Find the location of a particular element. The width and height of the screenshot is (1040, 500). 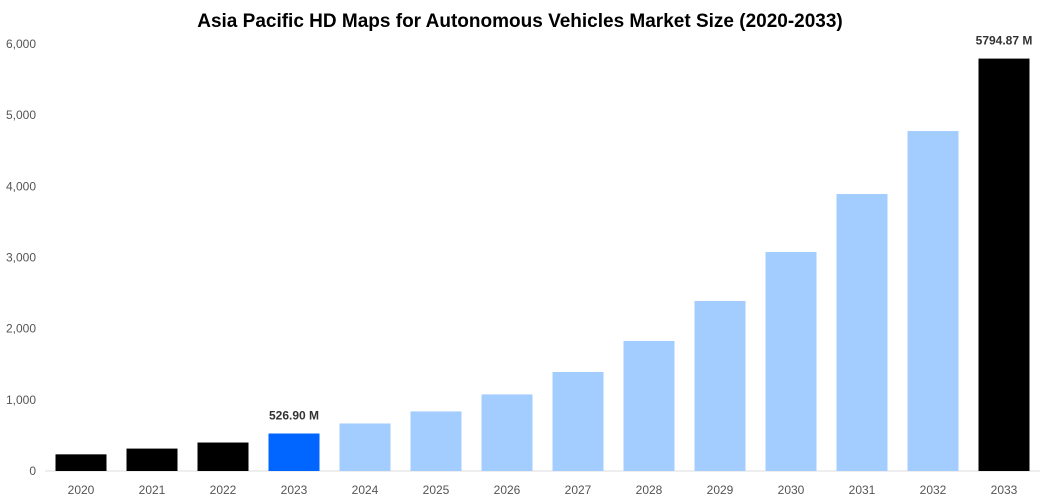

y-tick-label: 6,000 is located at coordinates (21, 44).